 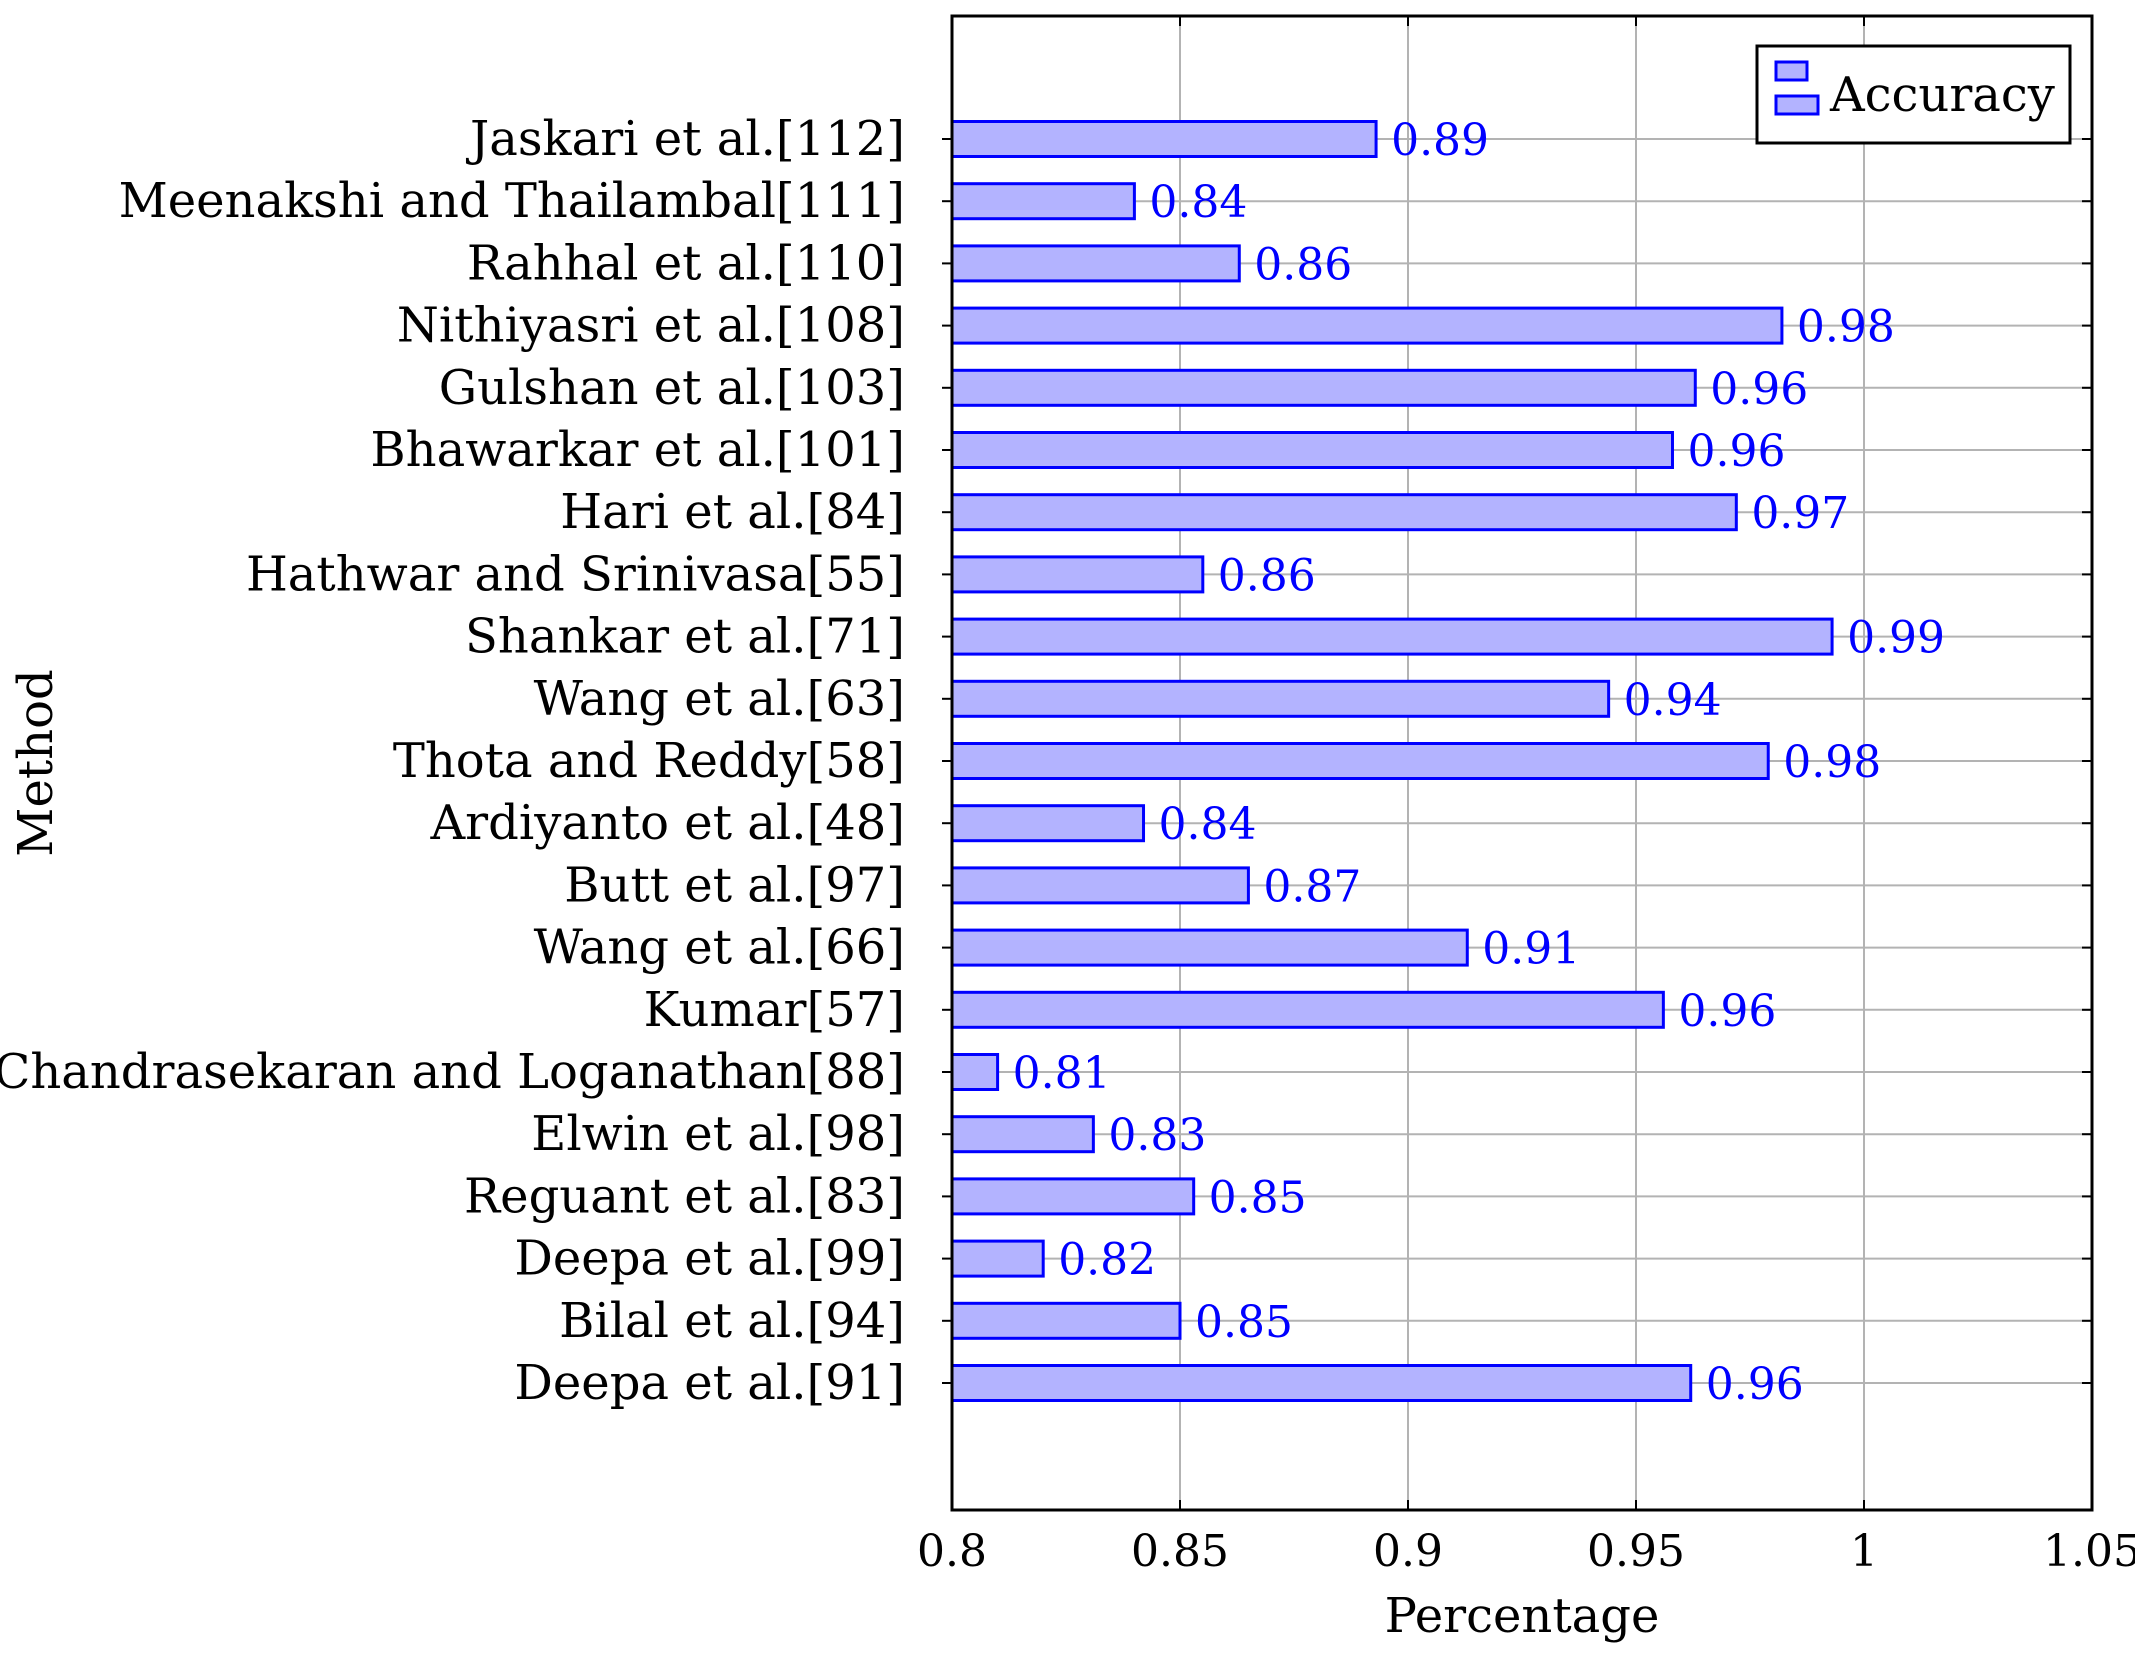 What do you see at coordinates (1107, 1260) in the screenshot?
I see `bar-value-label: 0.82` at bounding box center [1107, 1260].